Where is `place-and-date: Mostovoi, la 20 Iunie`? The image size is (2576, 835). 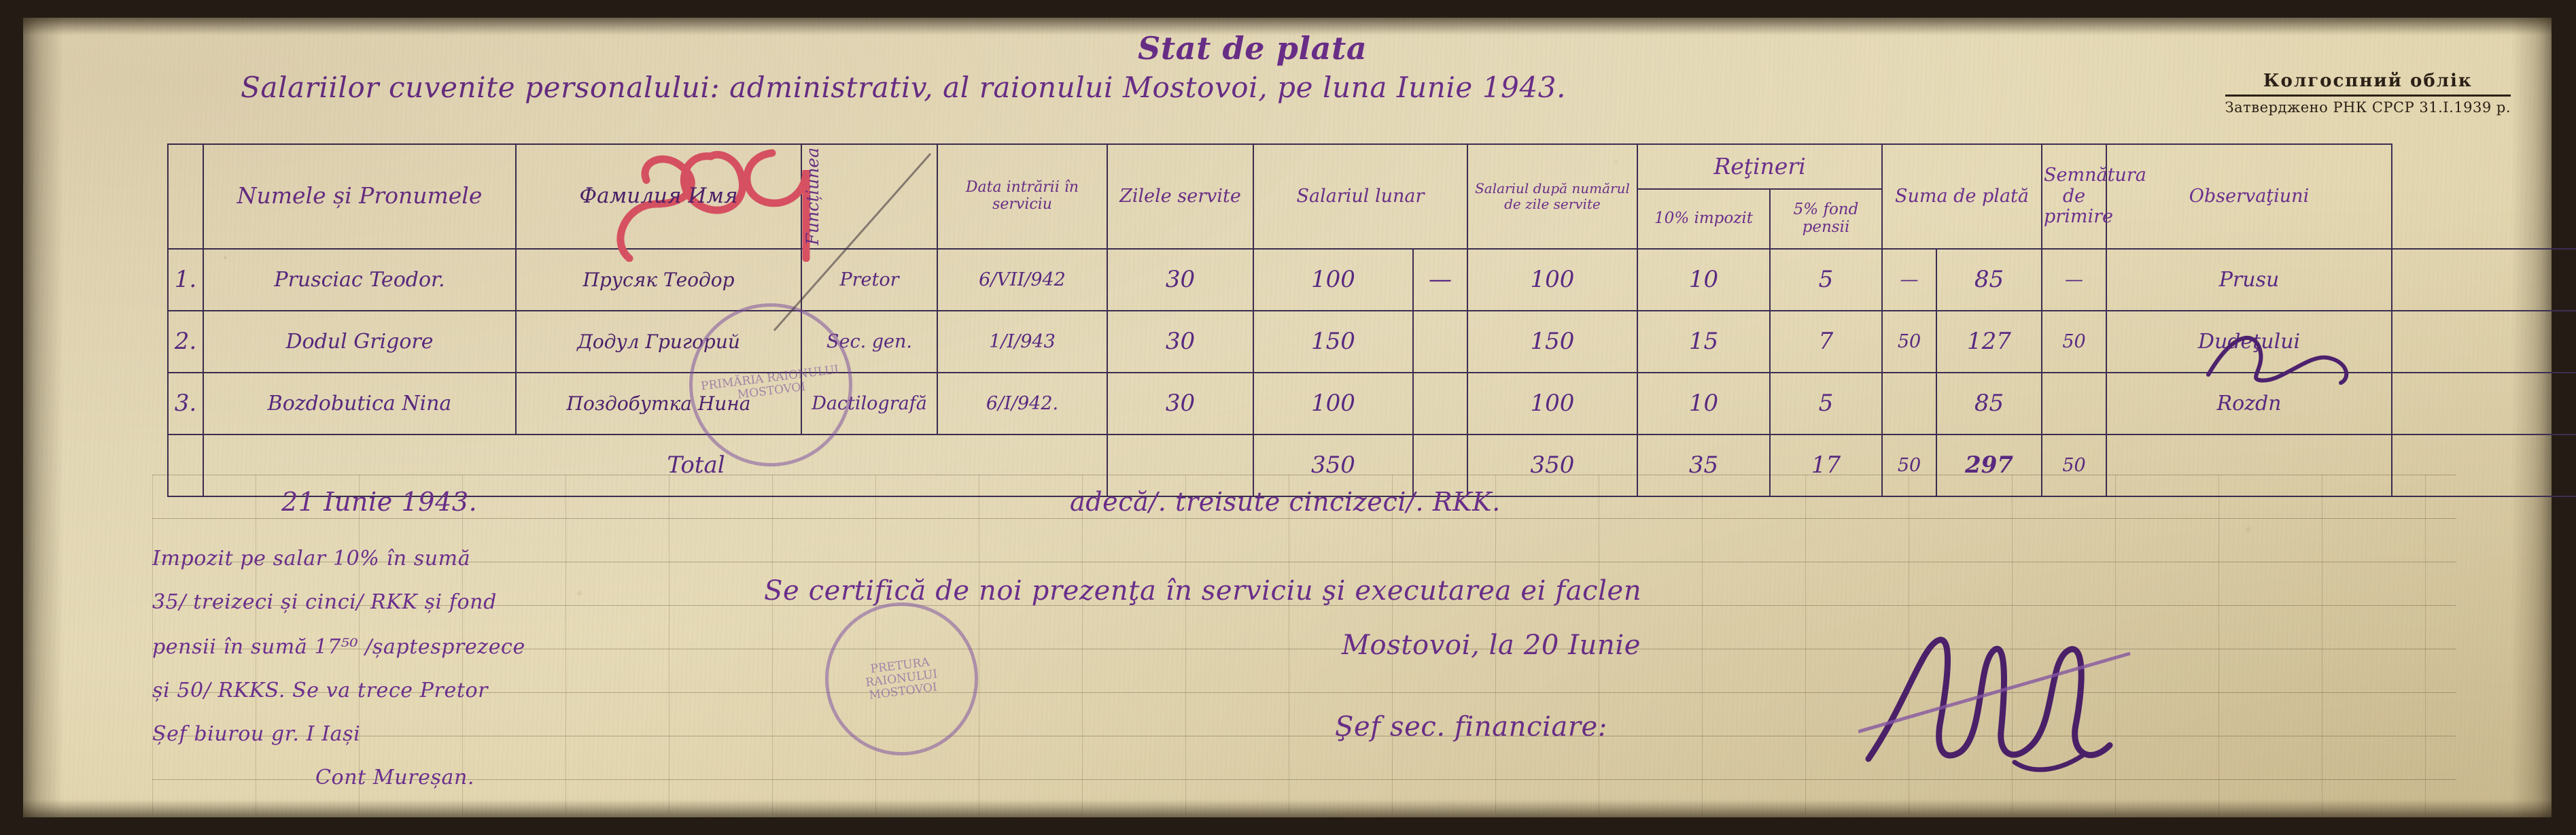
place-and-date: Mostovoi, la 20 Iunie is located at coordinates (1491, 645).